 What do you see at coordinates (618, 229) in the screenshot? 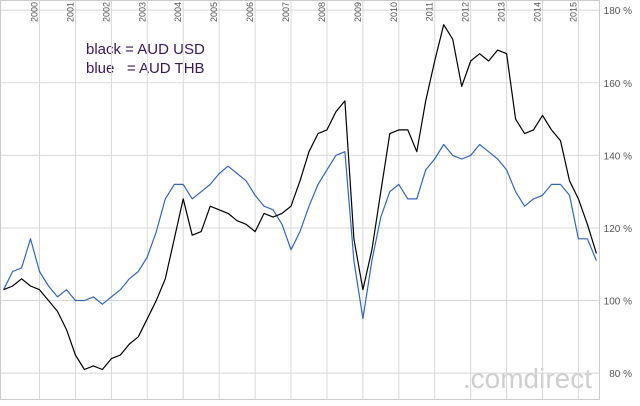
I see `y-tick-label: 120 %` at bounding box center [618, 229].